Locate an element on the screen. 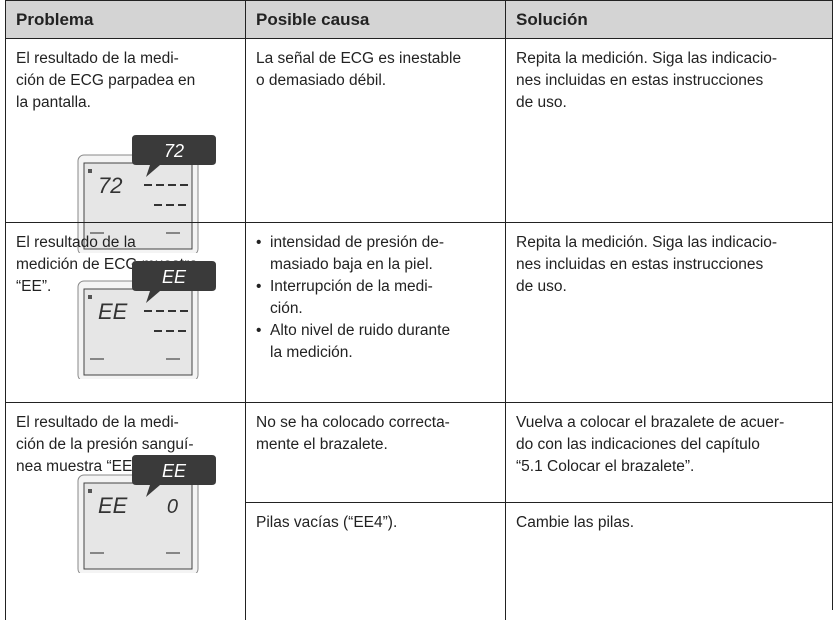 The height and width of the screenshot is (620, 835). text-line: “5.1 Colocar el brazalete”. is located at coordinates (605, 466).